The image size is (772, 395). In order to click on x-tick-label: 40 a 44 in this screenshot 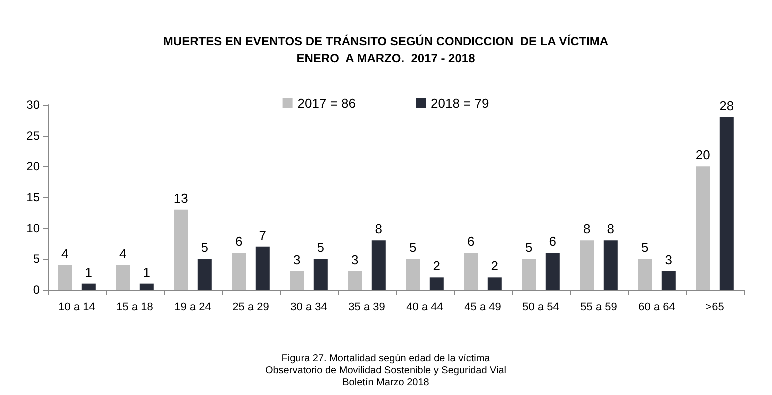, I will do `click(425, 308)`.